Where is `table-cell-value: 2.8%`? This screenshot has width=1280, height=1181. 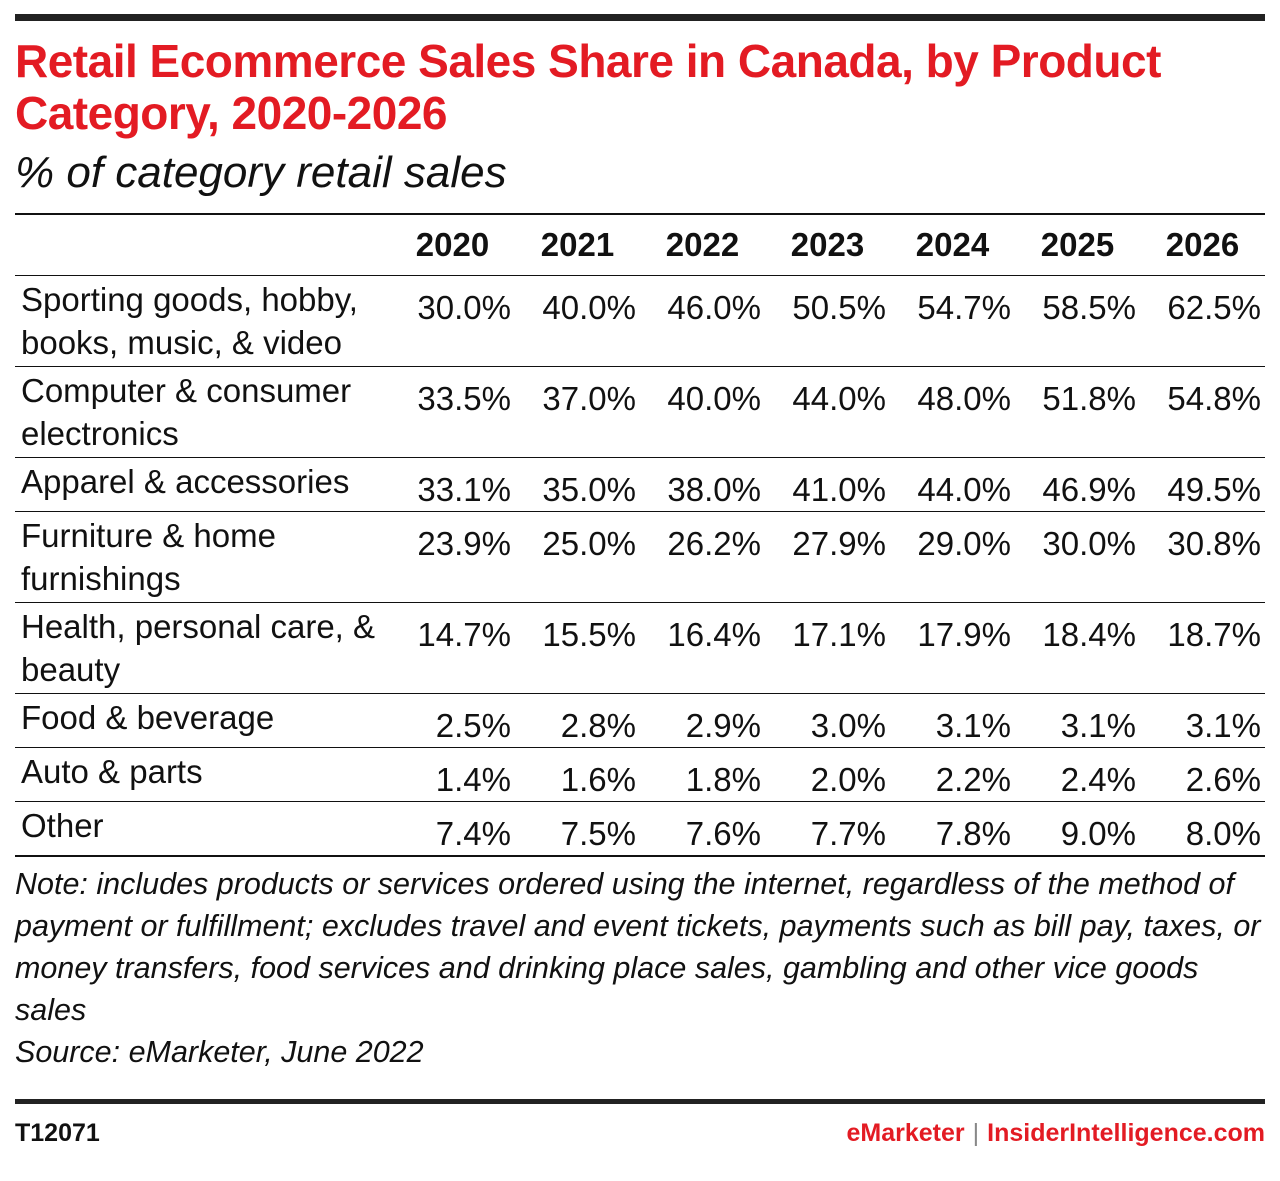 table-cell-value: 2.8% is located at coordinates (577, 720).